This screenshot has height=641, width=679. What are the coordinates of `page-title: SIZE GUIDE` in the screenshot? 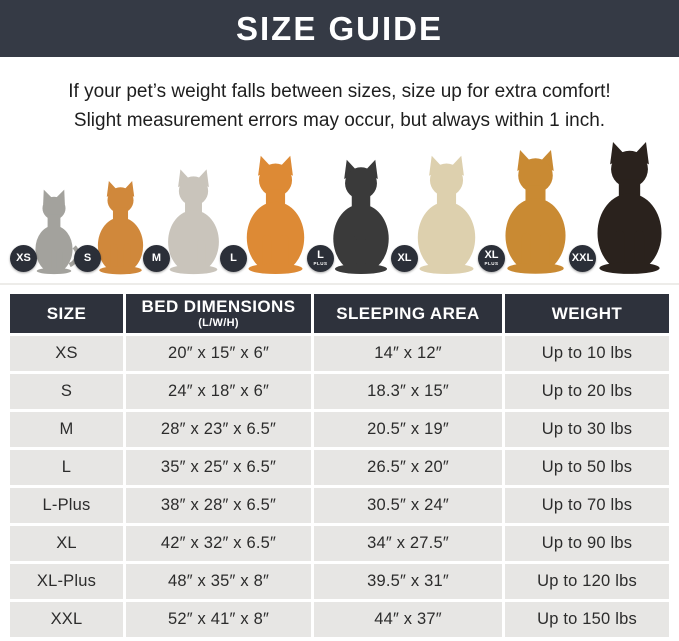 It's located at (339, 28).